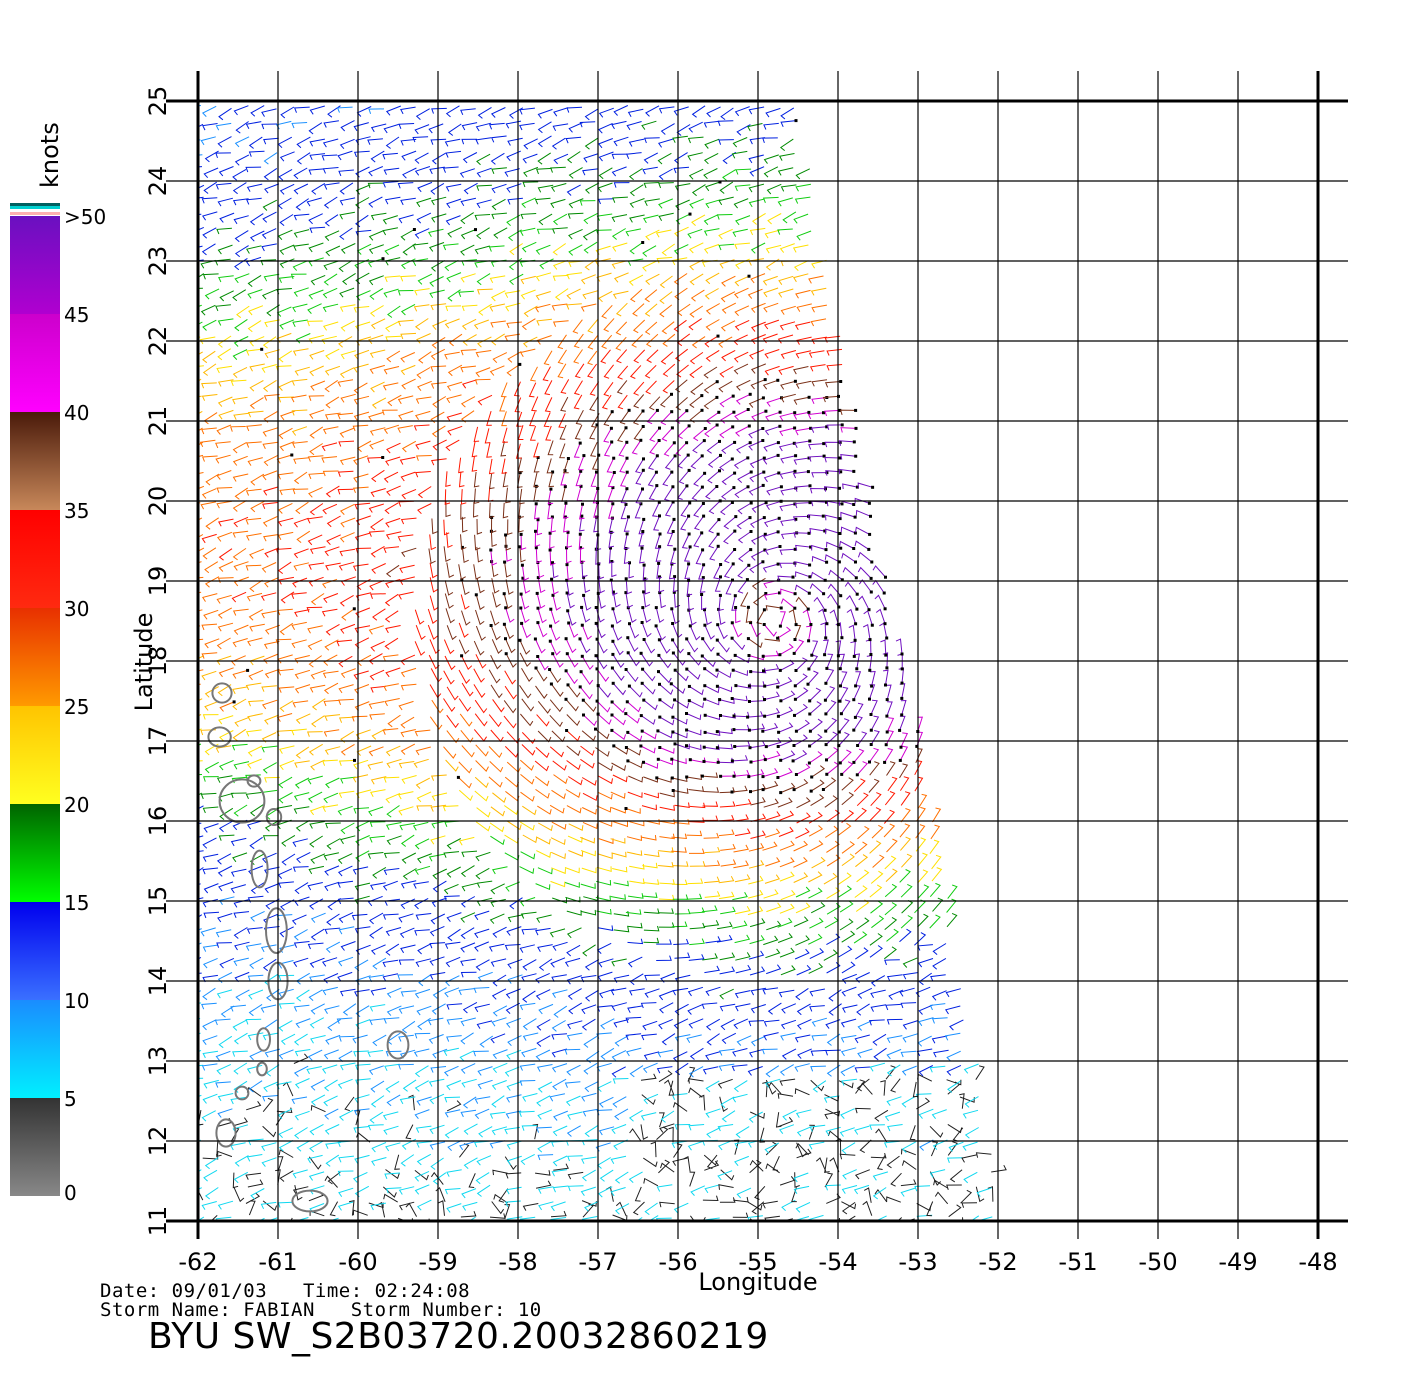 The image size is (1420, 1400). Describe the element at coordinates (35, 207) in the screenshot. I see `colorbar-top-stripe` at that location.